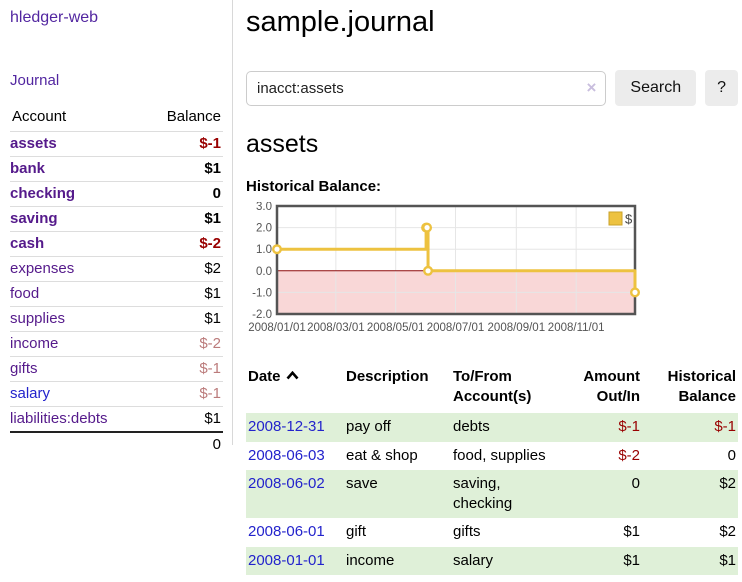  Describe the element at coordinates (286, 531) in the screenshot. I see `transaction-date-link: 2008-06-01` at that location.